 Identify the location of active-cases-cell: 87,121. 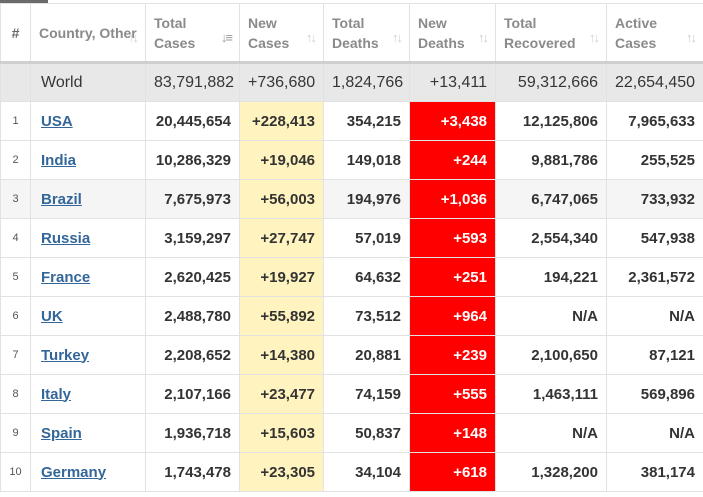
(654, 355).